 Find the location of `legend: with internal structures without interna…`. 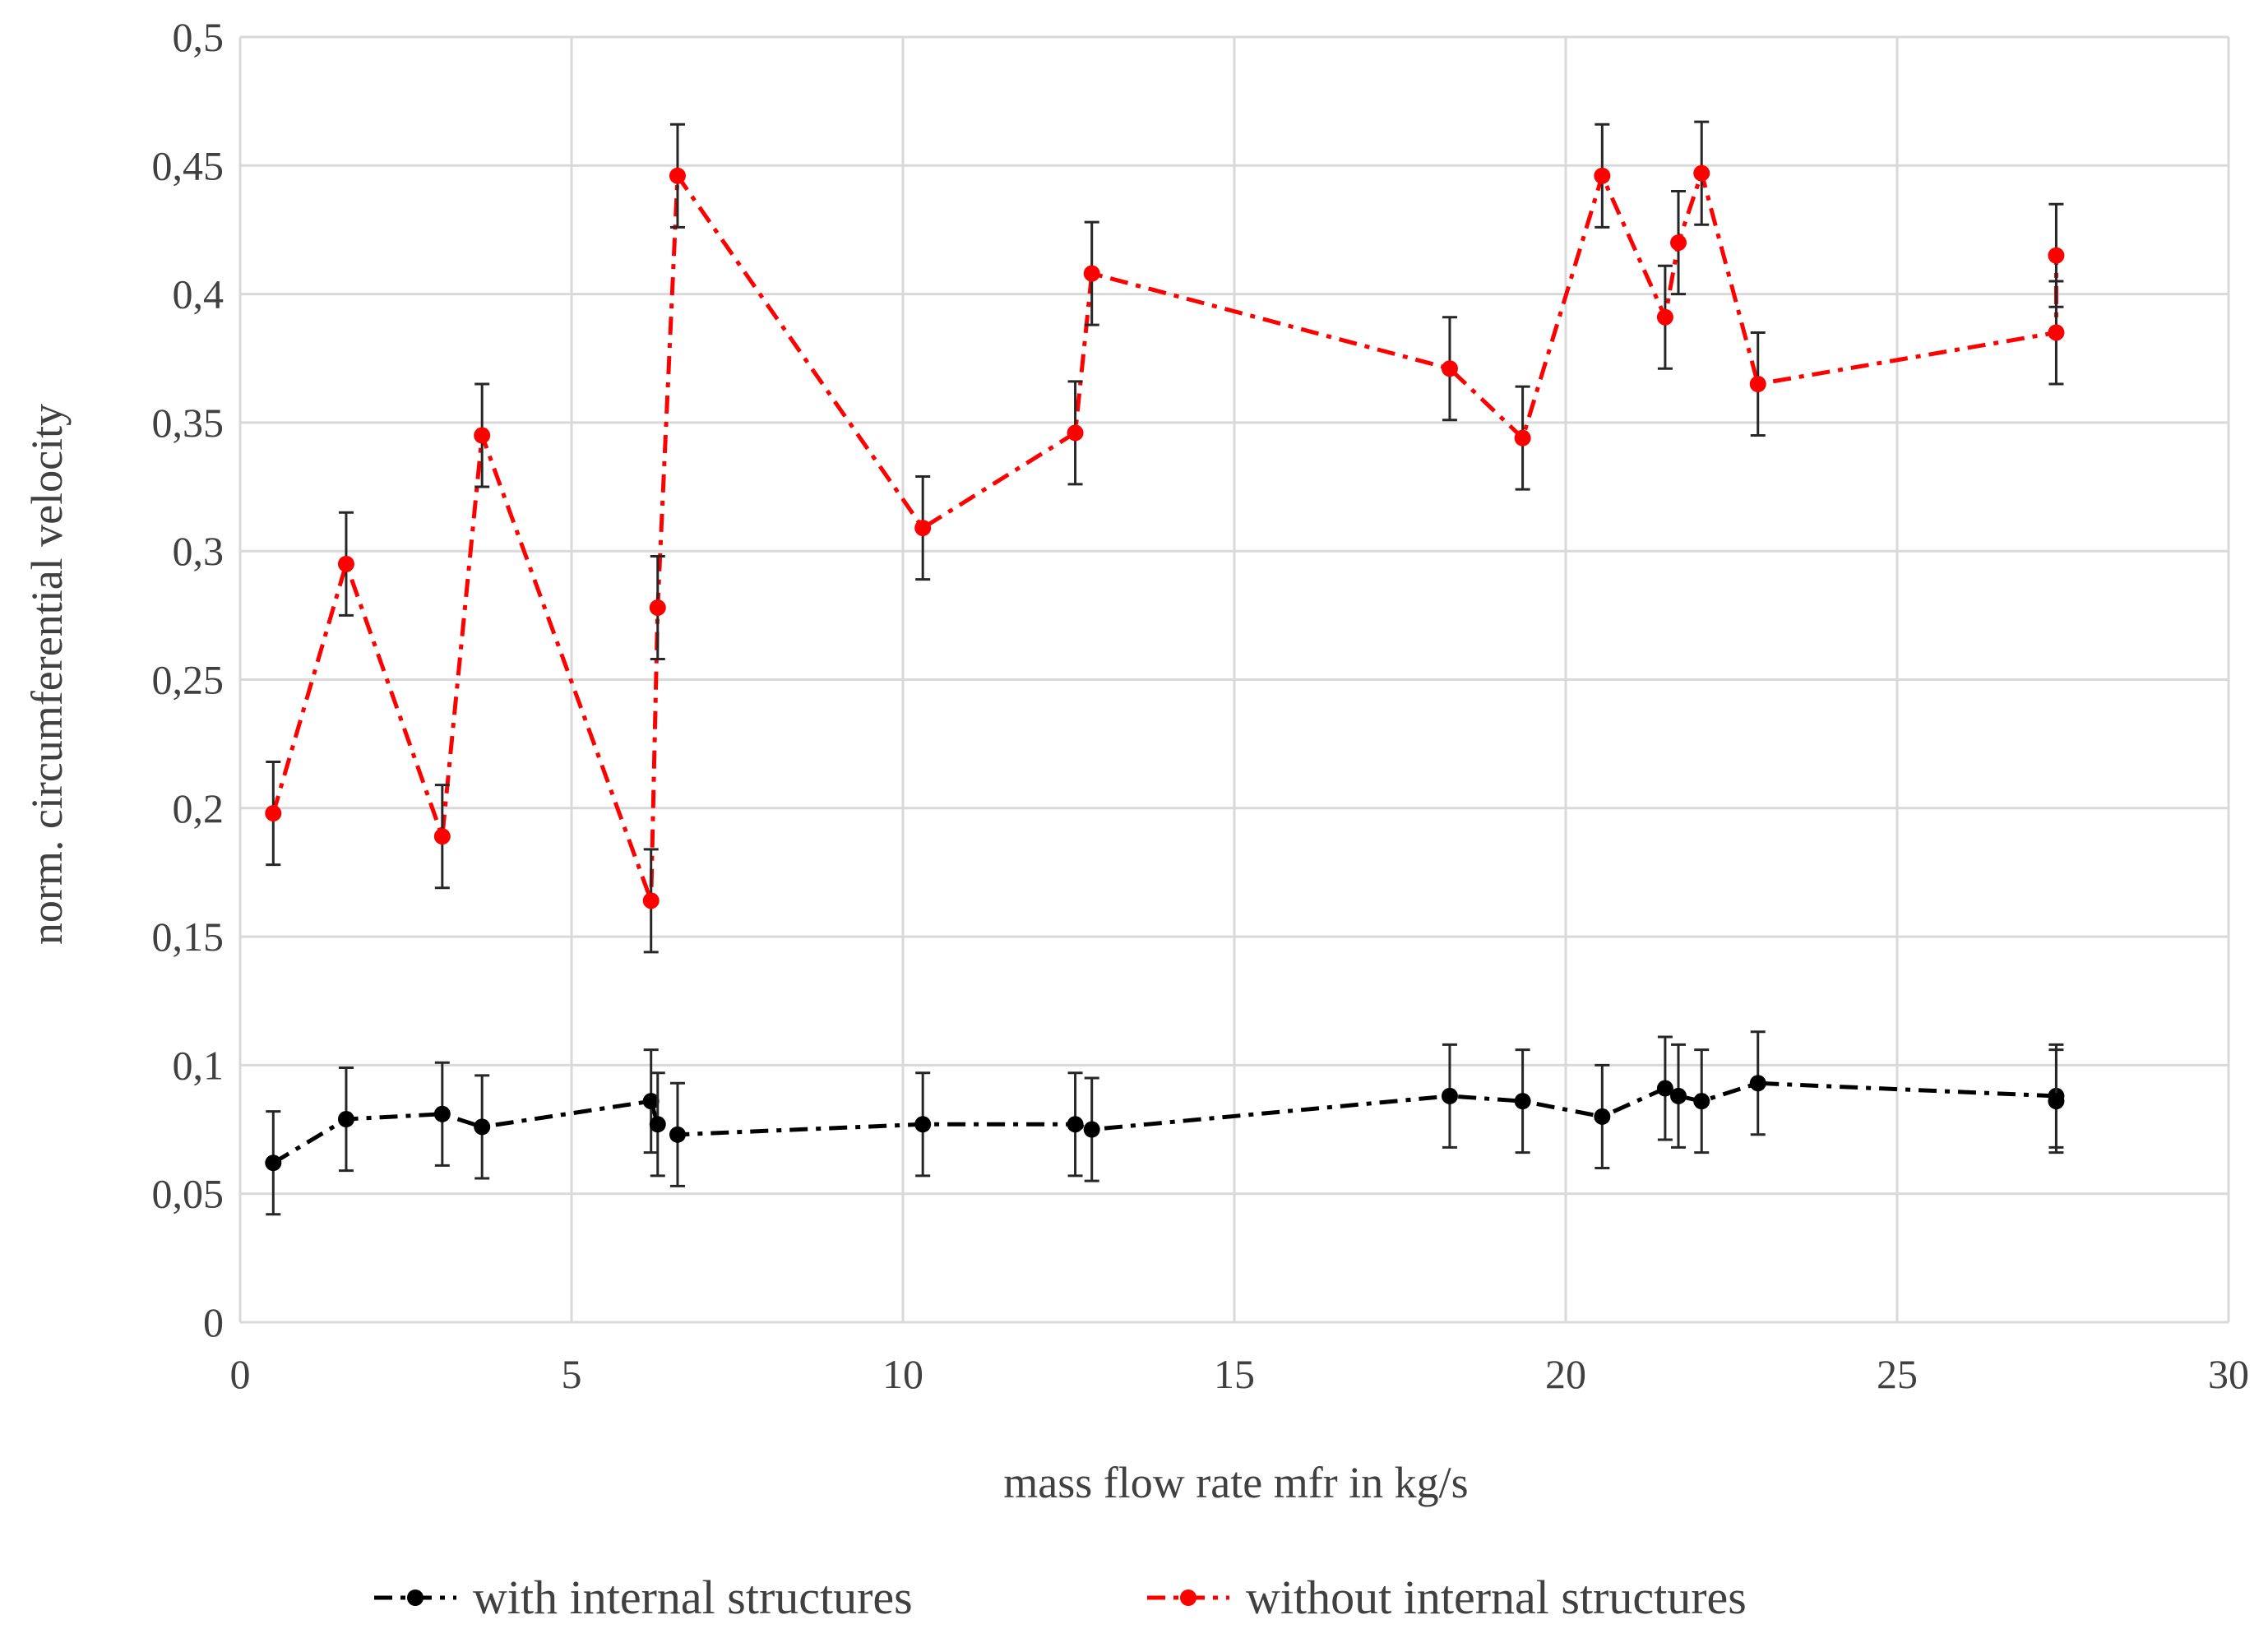

legend: with internal structures without interna… is located at coordinates (1060, 1597).